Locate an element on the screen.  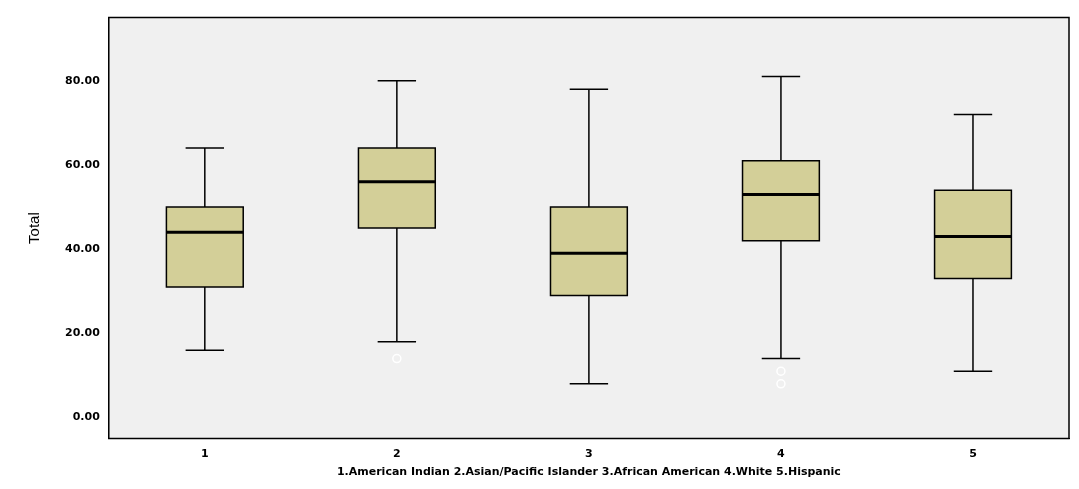
y-tick-label: 60.00 is located at coordinates (83, 164).